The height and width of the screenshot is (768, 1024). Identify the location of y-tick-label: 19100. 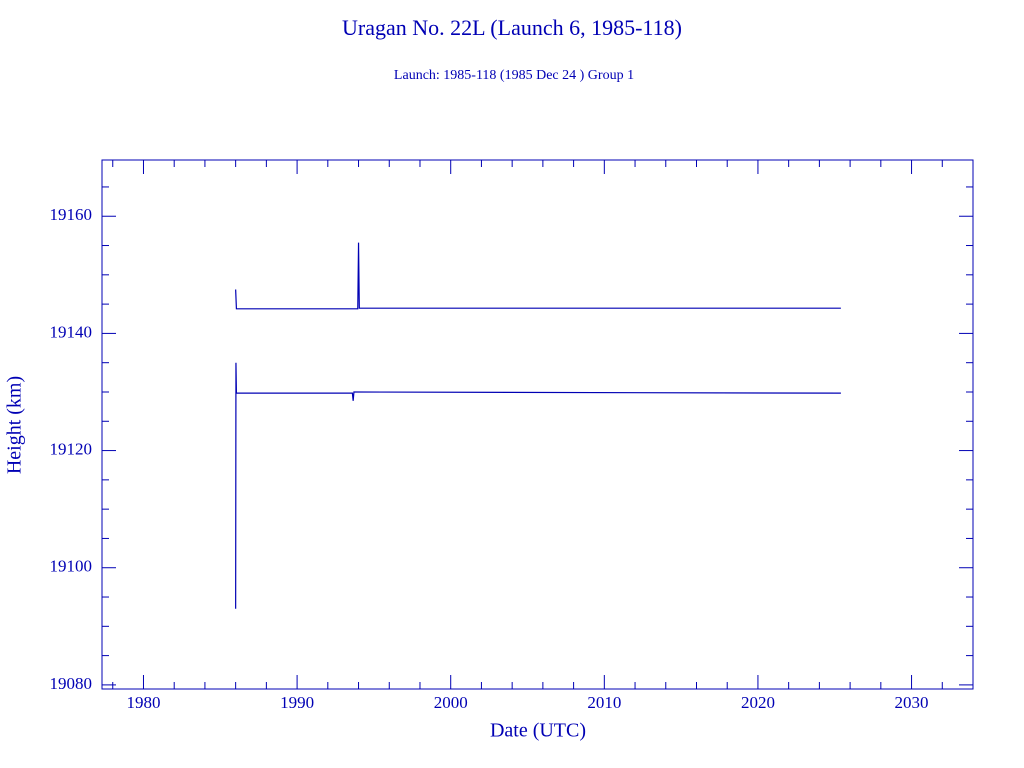
(71, 566).